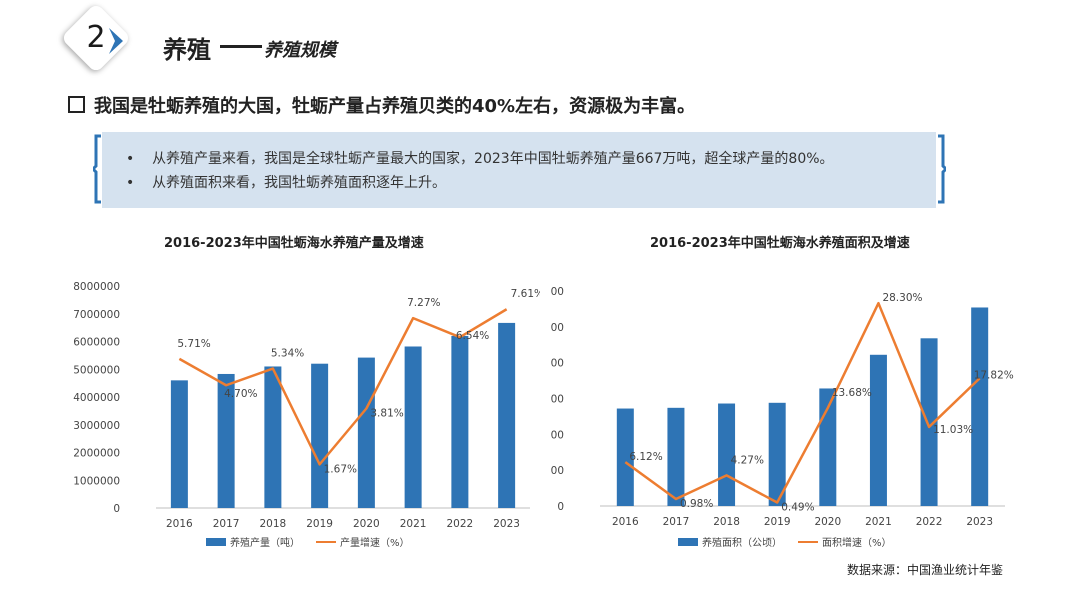  What do you see at coordinates (241, 46) in the screenshot?
I see `title-separator-dash` at bounding box center [241, 46].